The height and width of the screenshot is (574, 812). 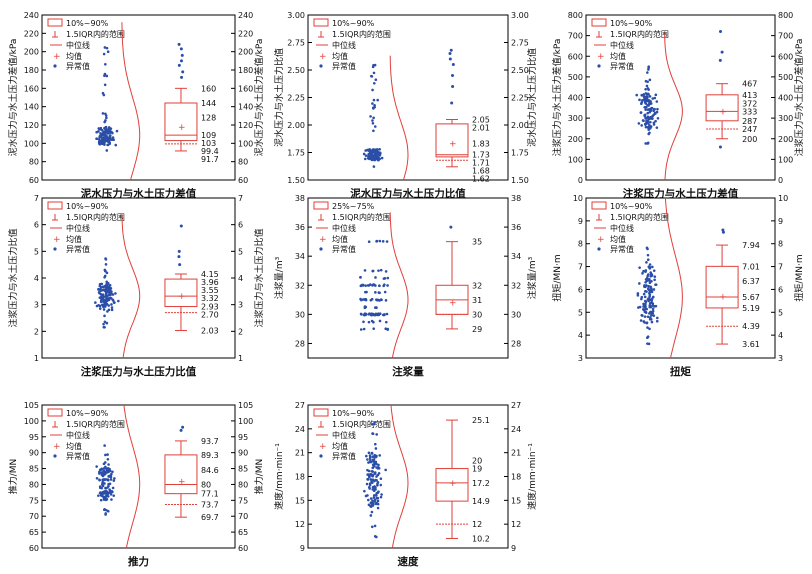 What do you see at coordinates (74, 239) in the screenshot?
I see `legend-label: 均值` at bounding box center [74, 239].